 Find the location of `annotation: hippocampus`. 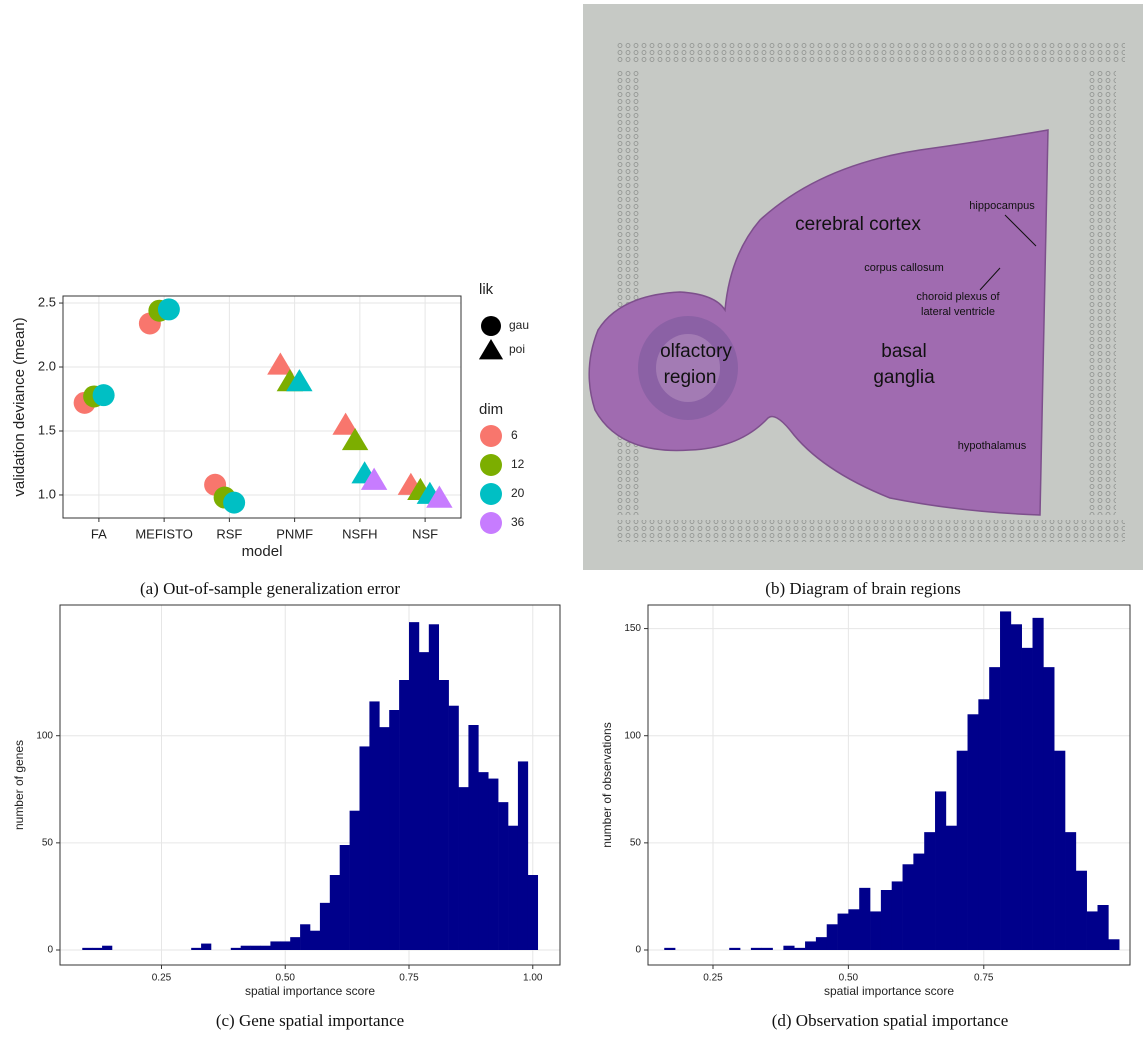

annotation: hippocampus is located at coordinates (1002, 206).